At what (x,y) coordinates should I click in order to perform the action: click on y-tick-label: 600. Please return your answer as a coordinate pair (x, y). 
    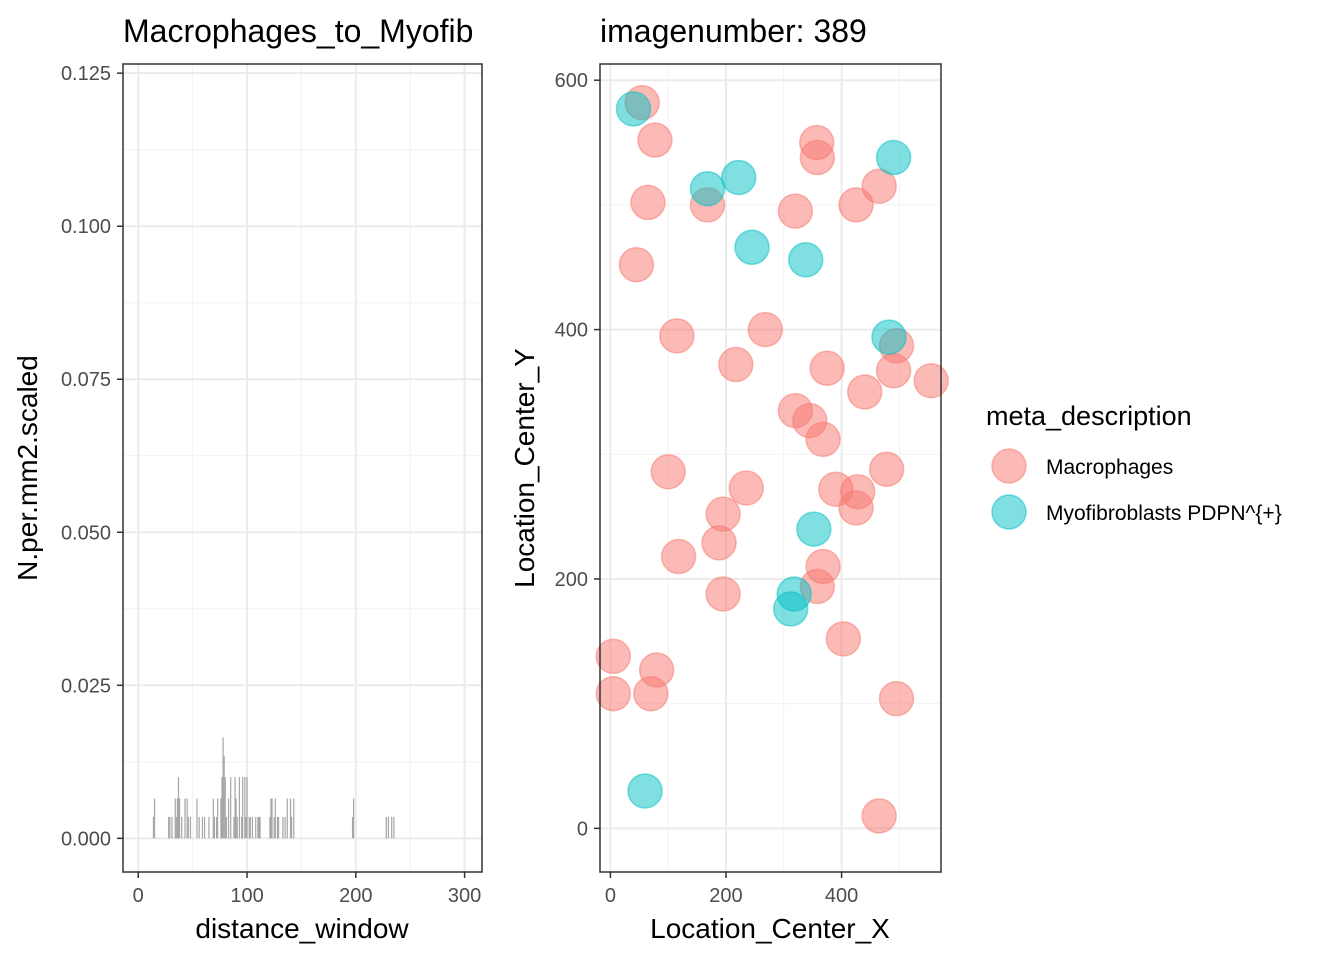
    Looking at the image, I should click on (571, 81).